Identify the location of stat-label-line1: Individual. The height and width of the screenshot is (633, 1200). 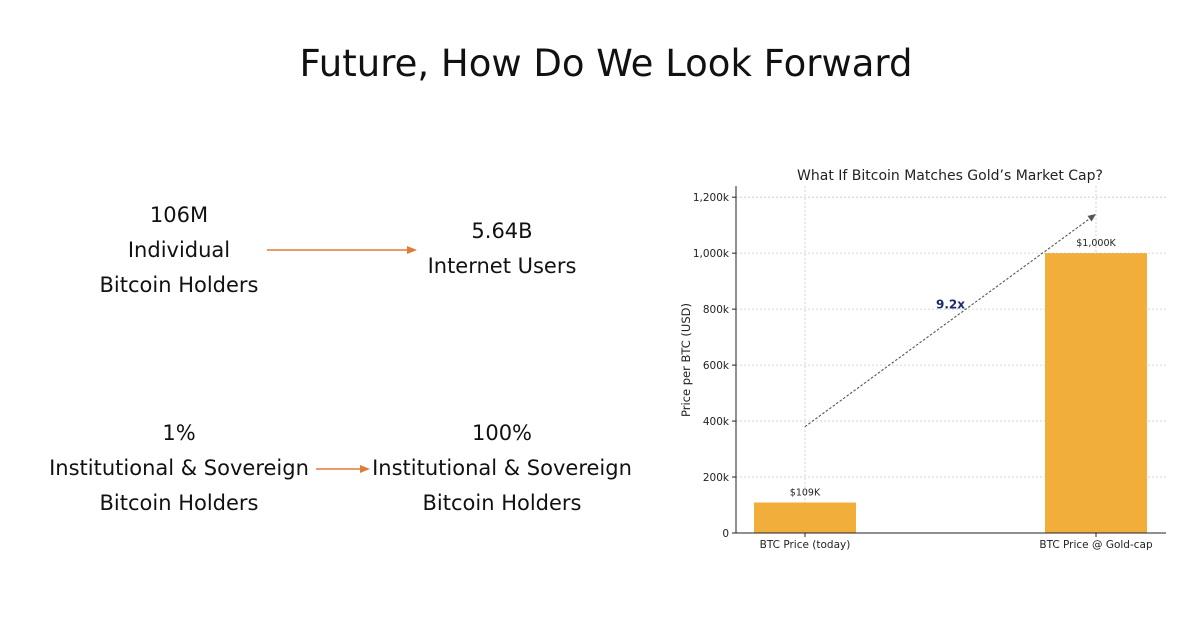
(179, 250).